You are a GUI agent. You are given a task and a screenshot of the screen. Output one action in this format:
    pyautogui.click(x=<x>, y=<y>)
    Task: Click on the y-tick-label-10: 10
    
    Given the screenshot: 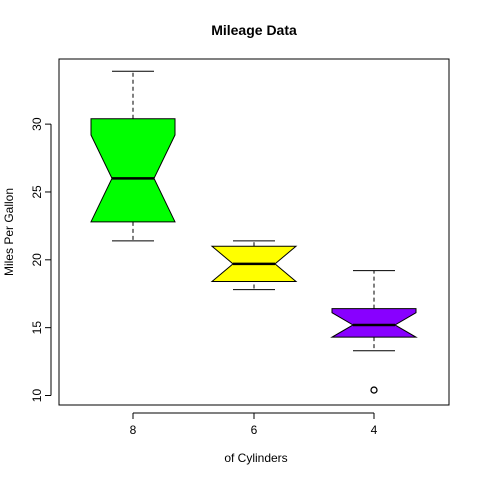 What is the action you would take?
    pyautogui.click(x=37, y=396)
    